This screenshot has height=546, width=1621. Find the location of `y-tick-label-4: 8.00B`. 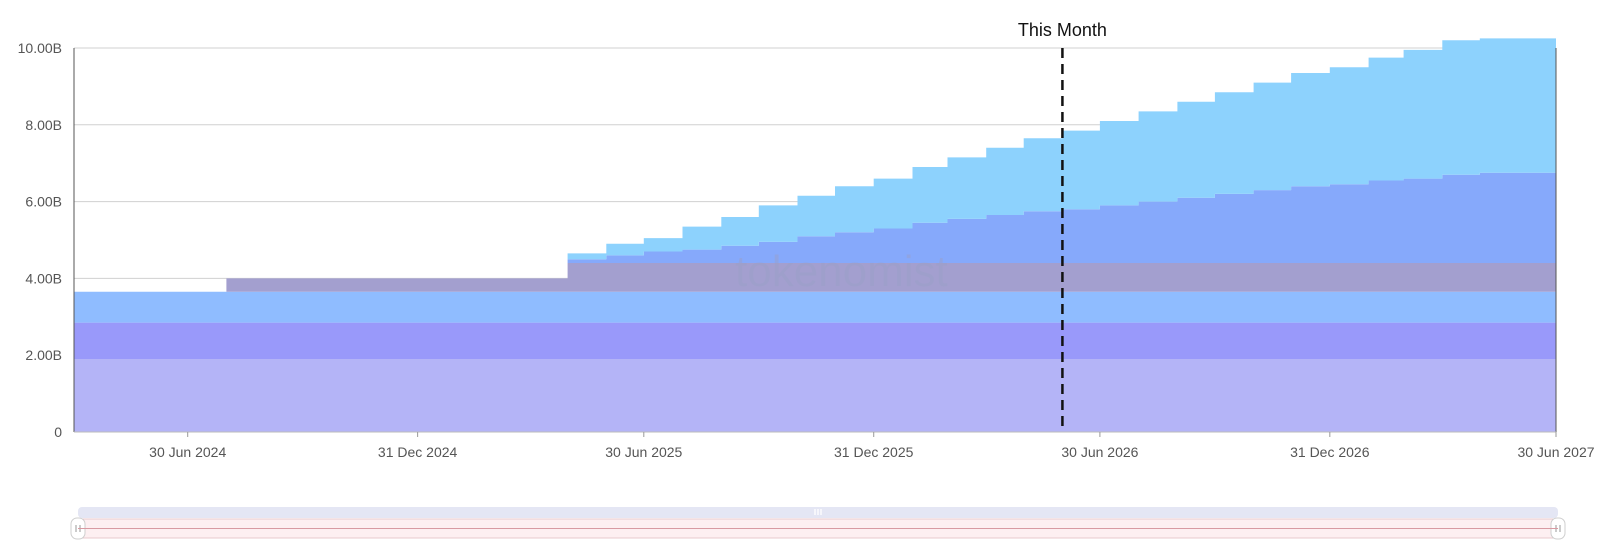

y-tick-label-4: 8.00B is located at coordinates (43, 125).